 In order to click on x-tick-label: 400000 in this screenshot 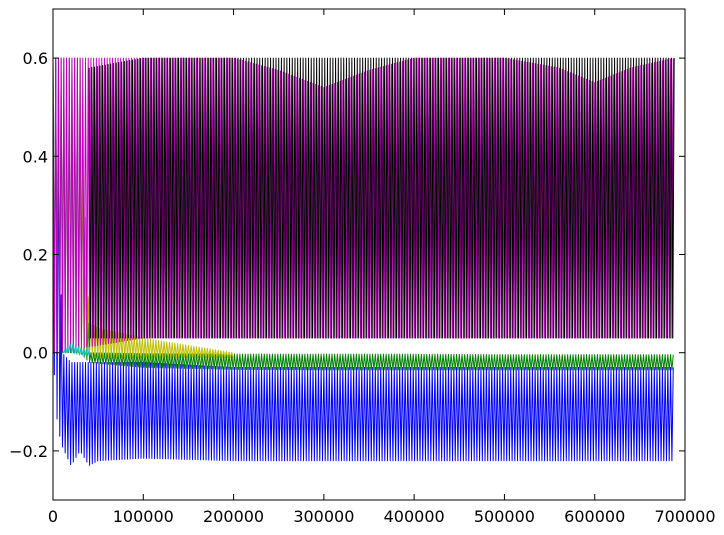, I will do `click(414, 516)`.